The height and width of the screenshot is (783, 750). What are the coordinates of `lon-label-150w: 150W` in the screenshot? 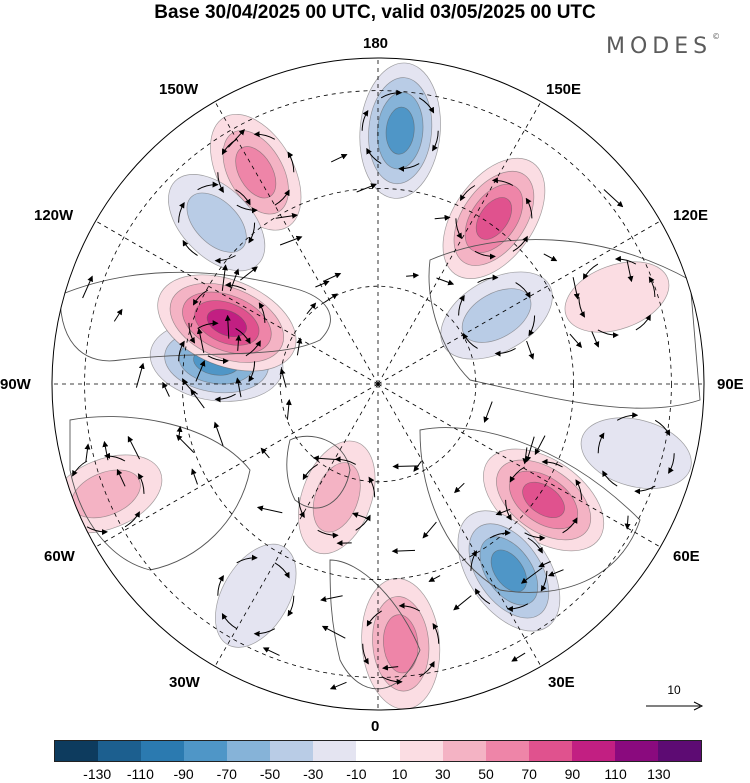 It's located at (179, 89).